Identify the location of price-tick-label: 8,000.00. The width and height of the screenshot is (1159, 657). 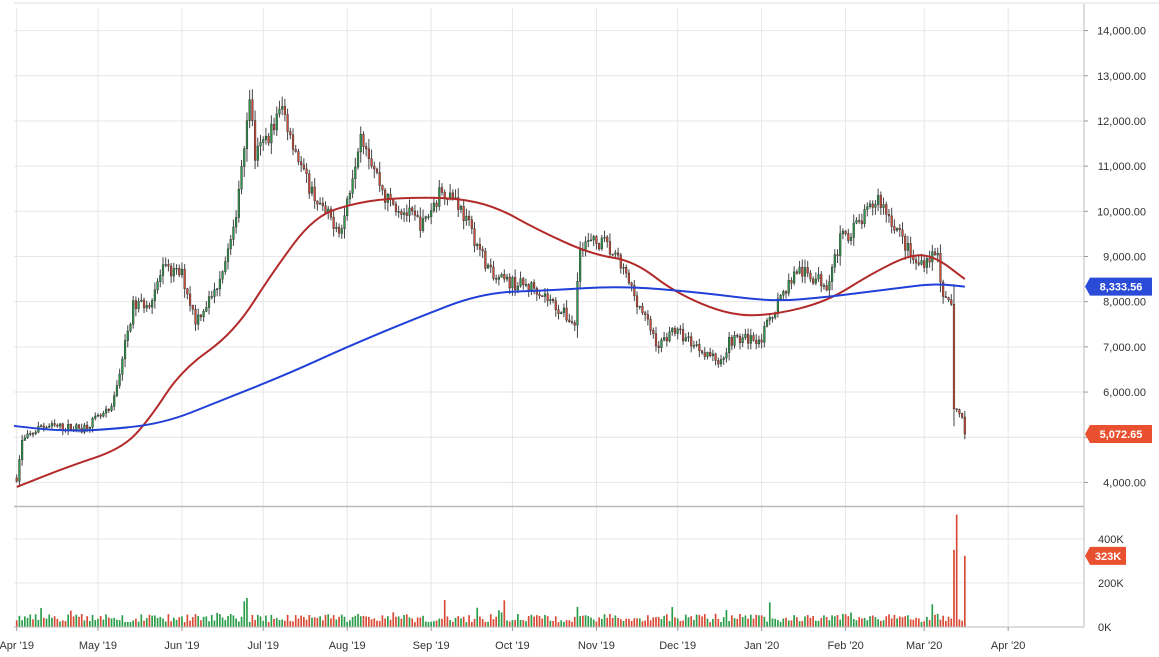
(1124, 303).